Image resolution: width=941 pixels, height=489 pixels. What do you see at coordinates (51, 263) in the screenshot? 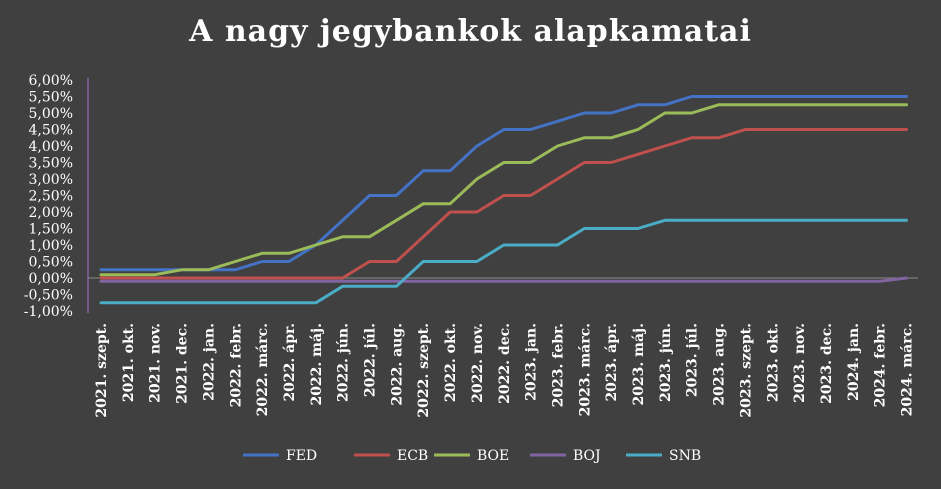
I see `y-tick-label: 0,50%` at bounding box center [51, 263].